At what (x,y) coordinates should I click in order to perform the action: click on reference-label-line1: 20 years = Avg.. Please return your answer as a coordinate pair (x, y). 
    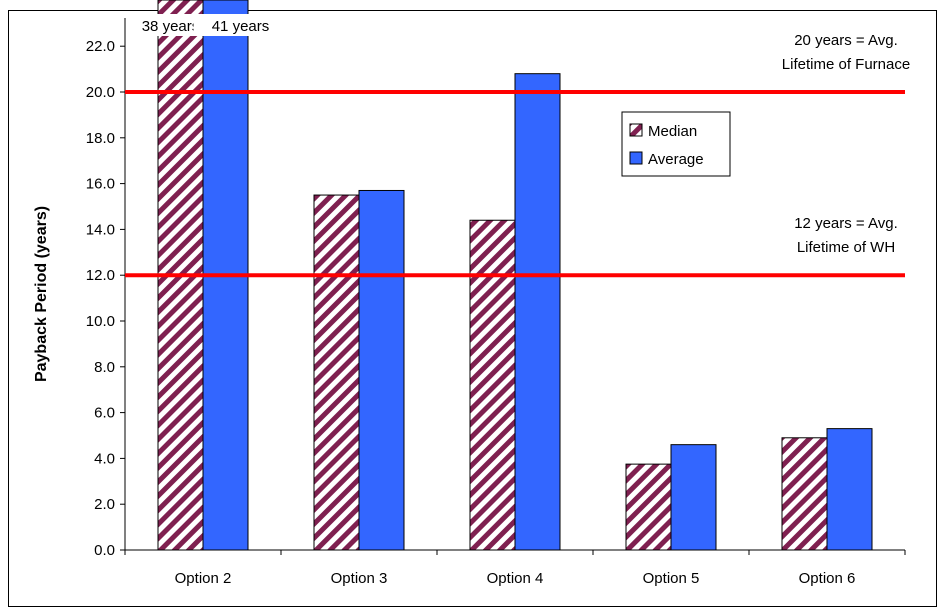
    Looking at the image, I should click on (846, 40).